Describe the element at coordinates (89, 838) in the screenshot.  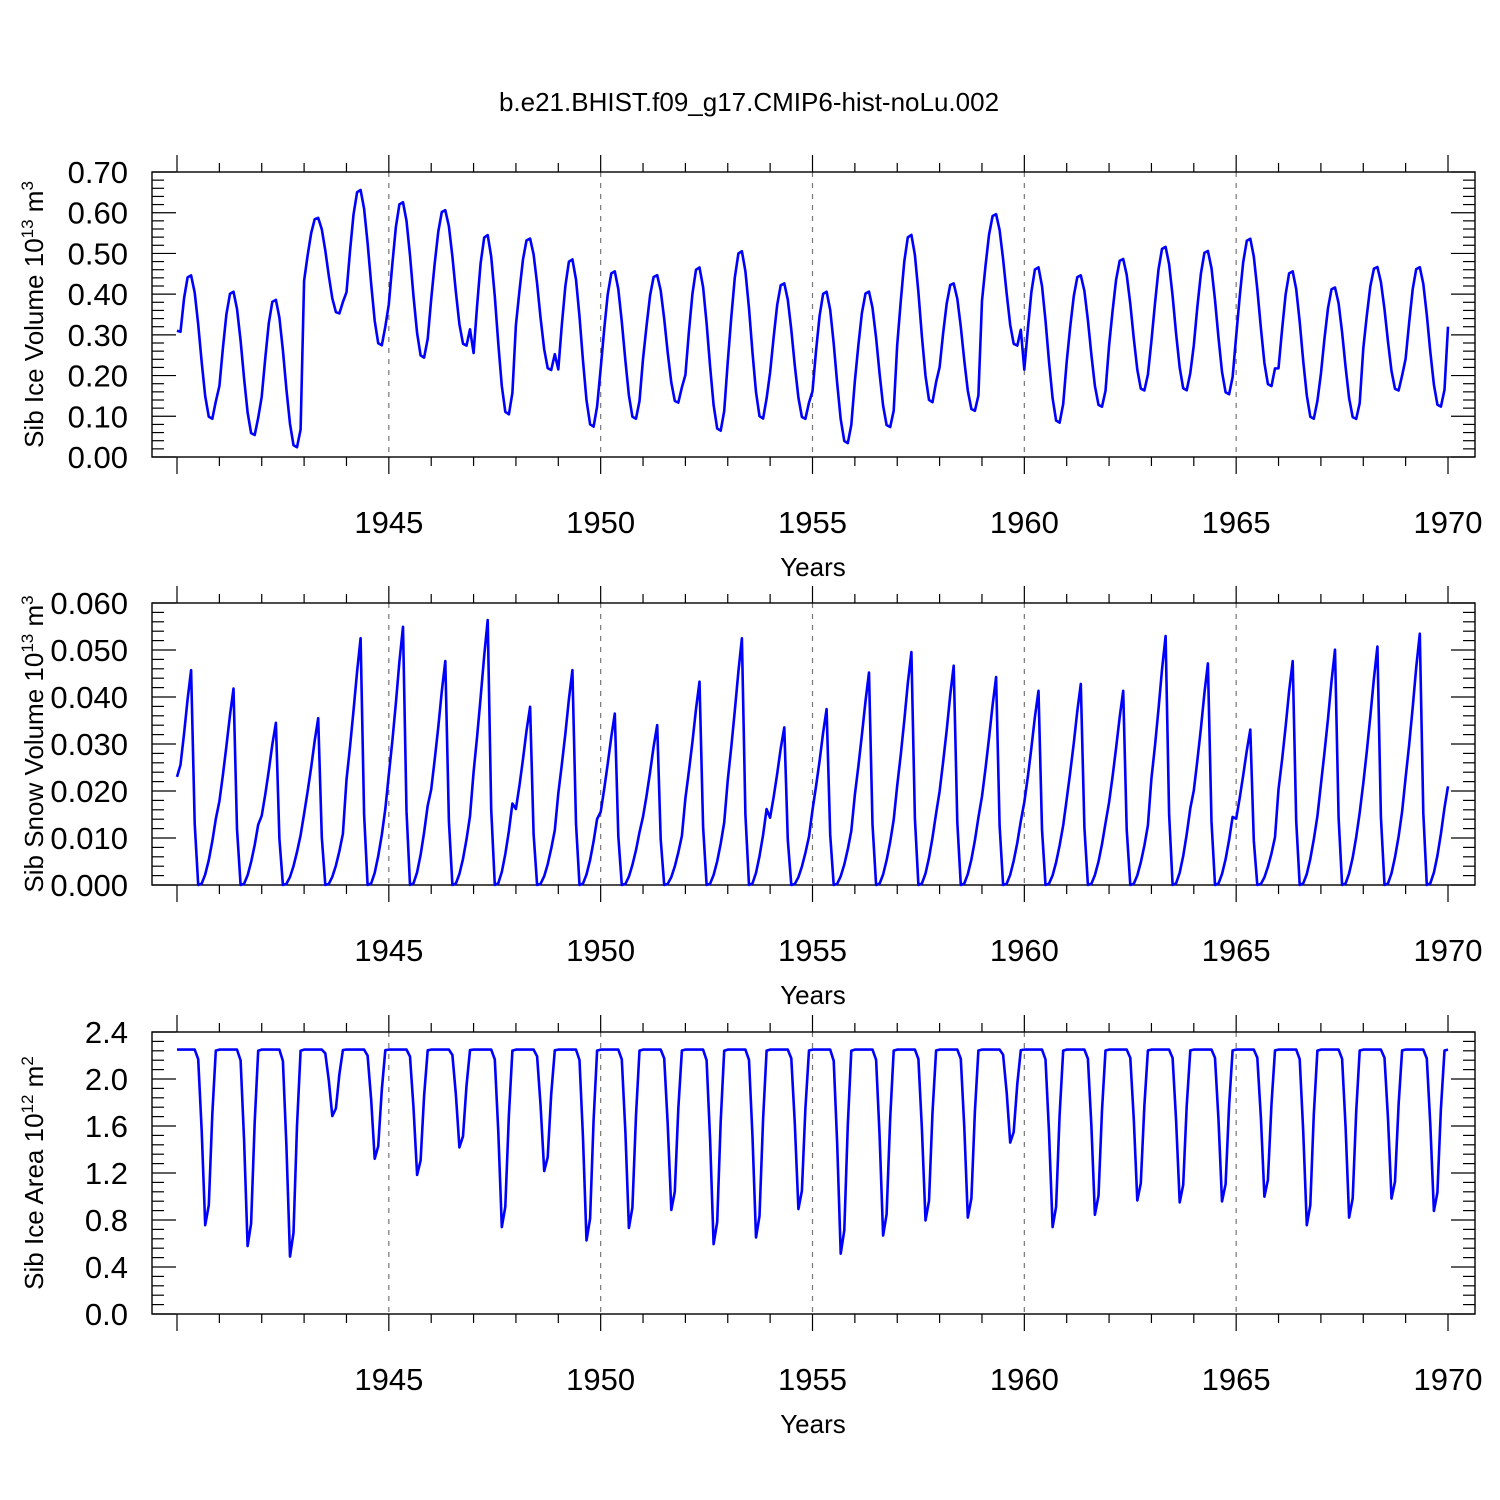
I see `y-tick-label: 0.010` at that location.